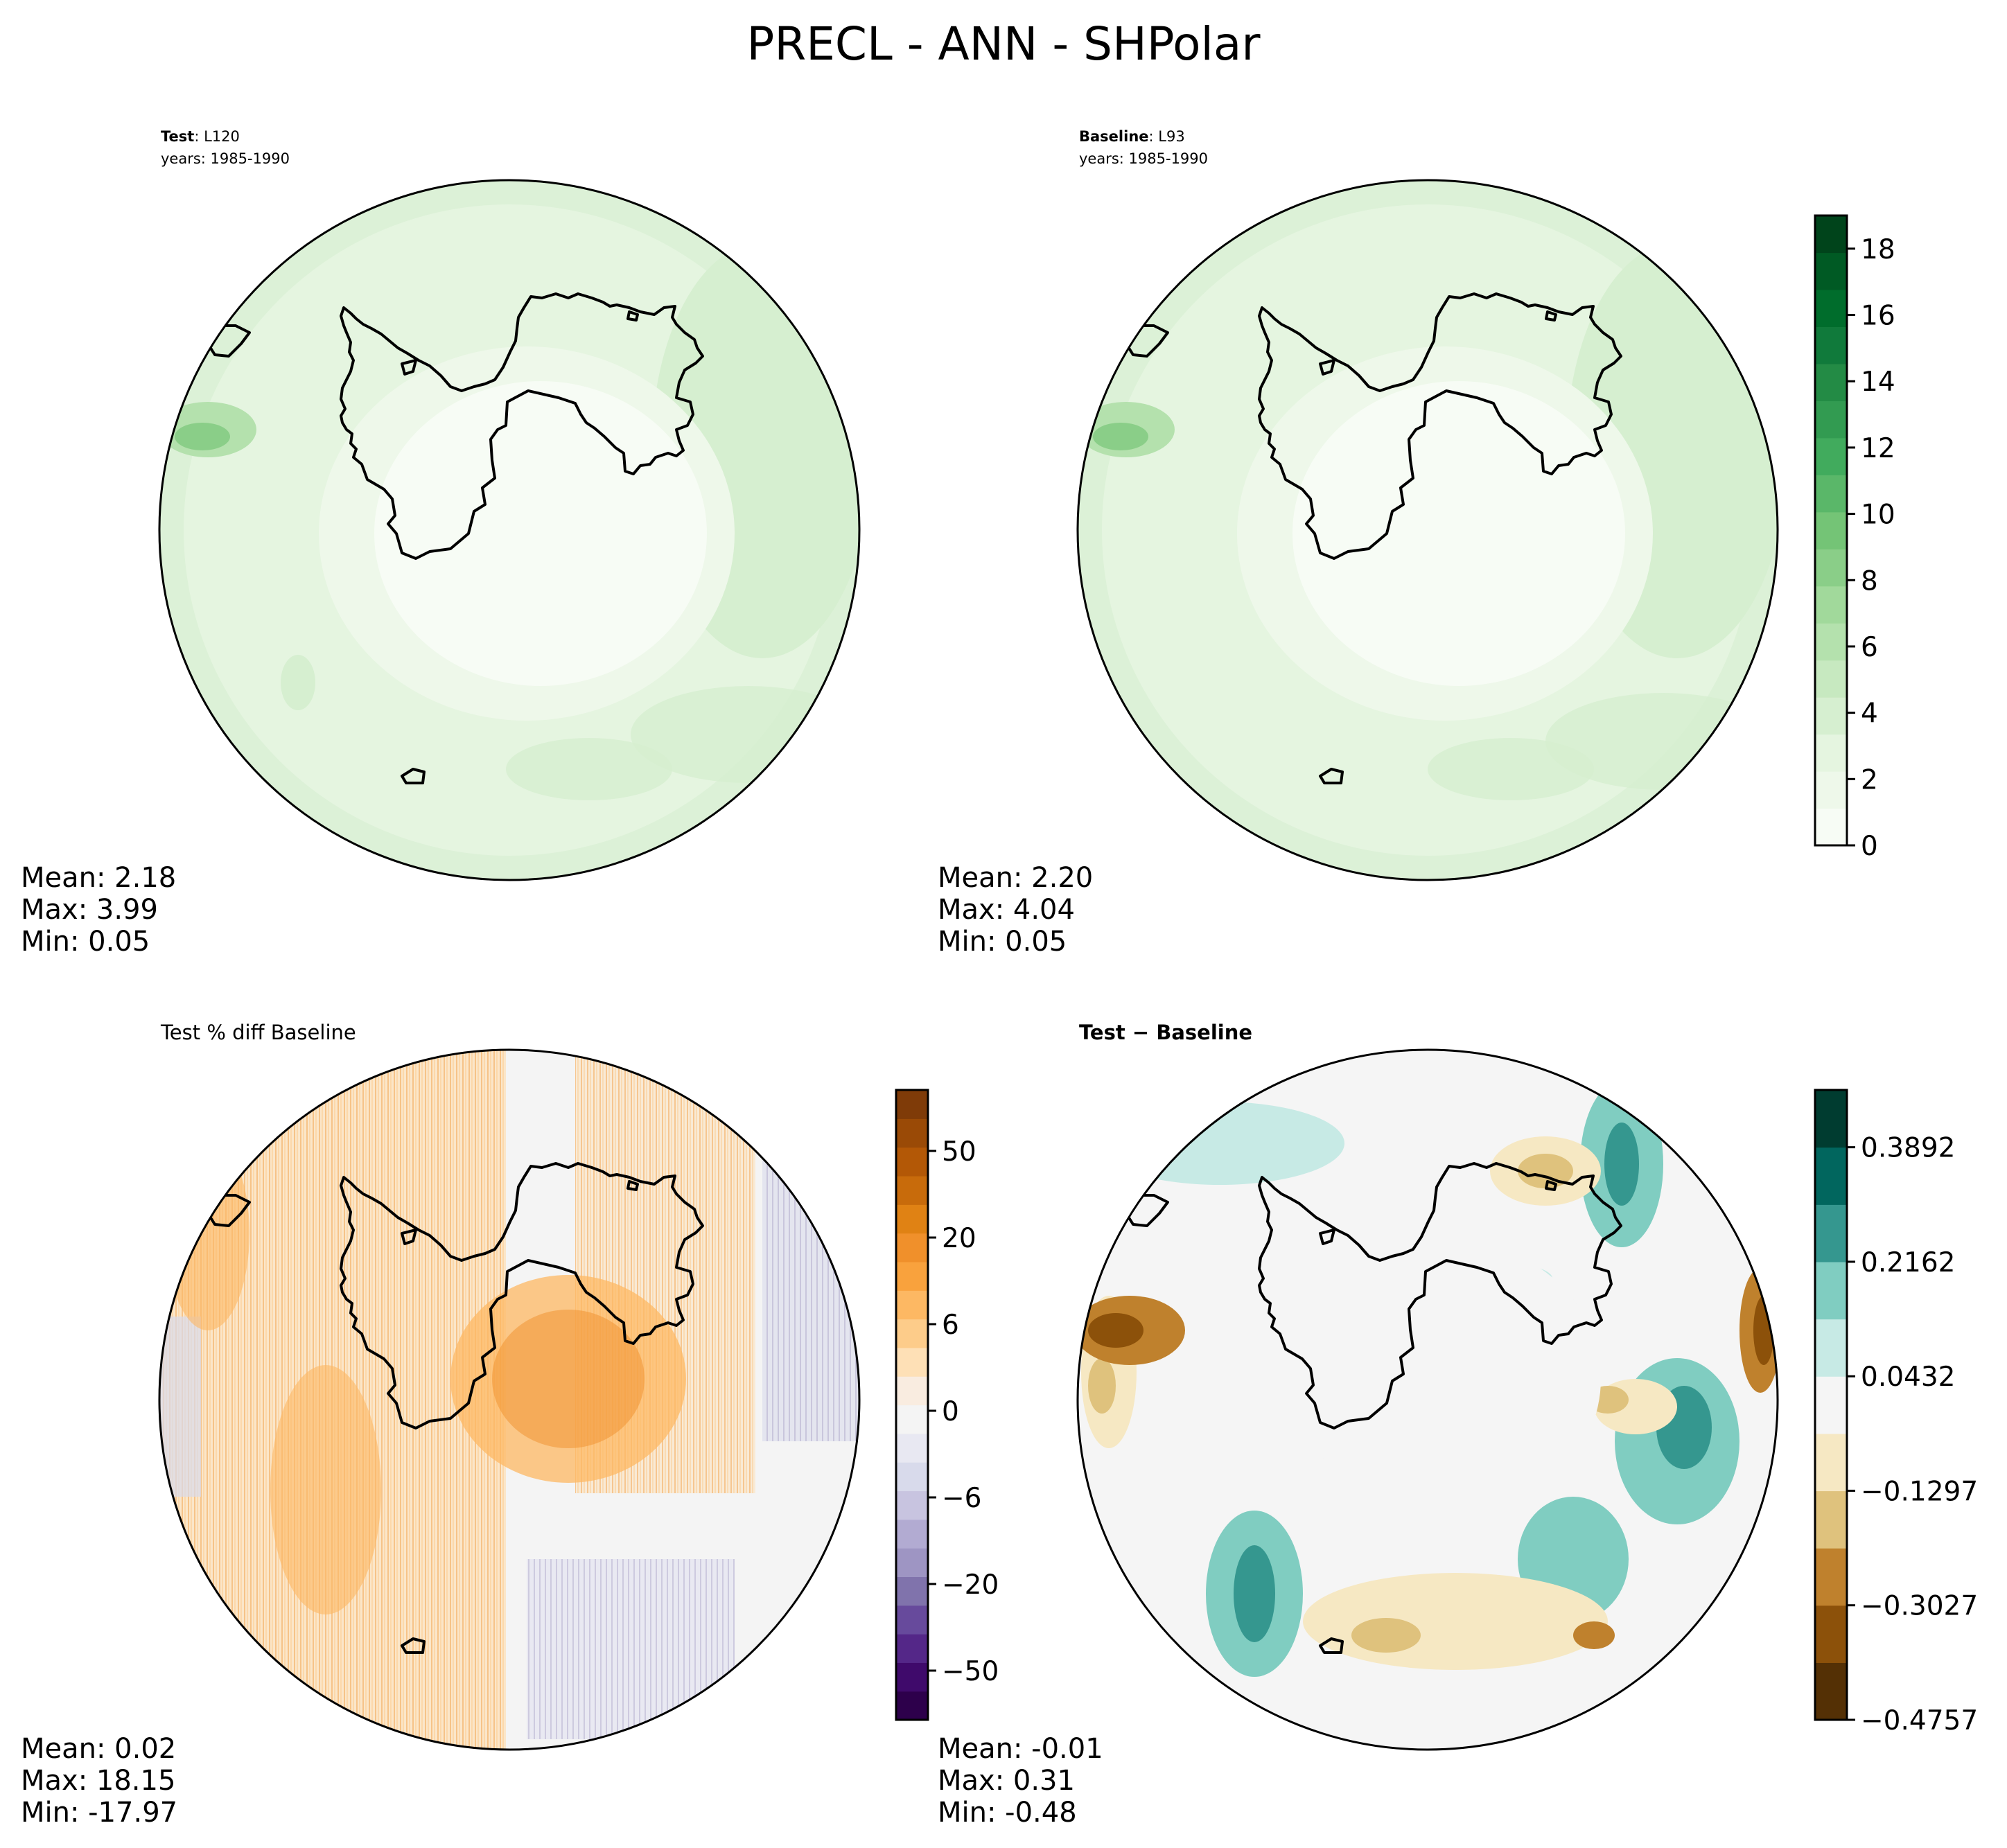 The height and width of the screenshot is (1848, 2007). I want to click on panel-title: Test − Baseline, so click(1165, 1032).